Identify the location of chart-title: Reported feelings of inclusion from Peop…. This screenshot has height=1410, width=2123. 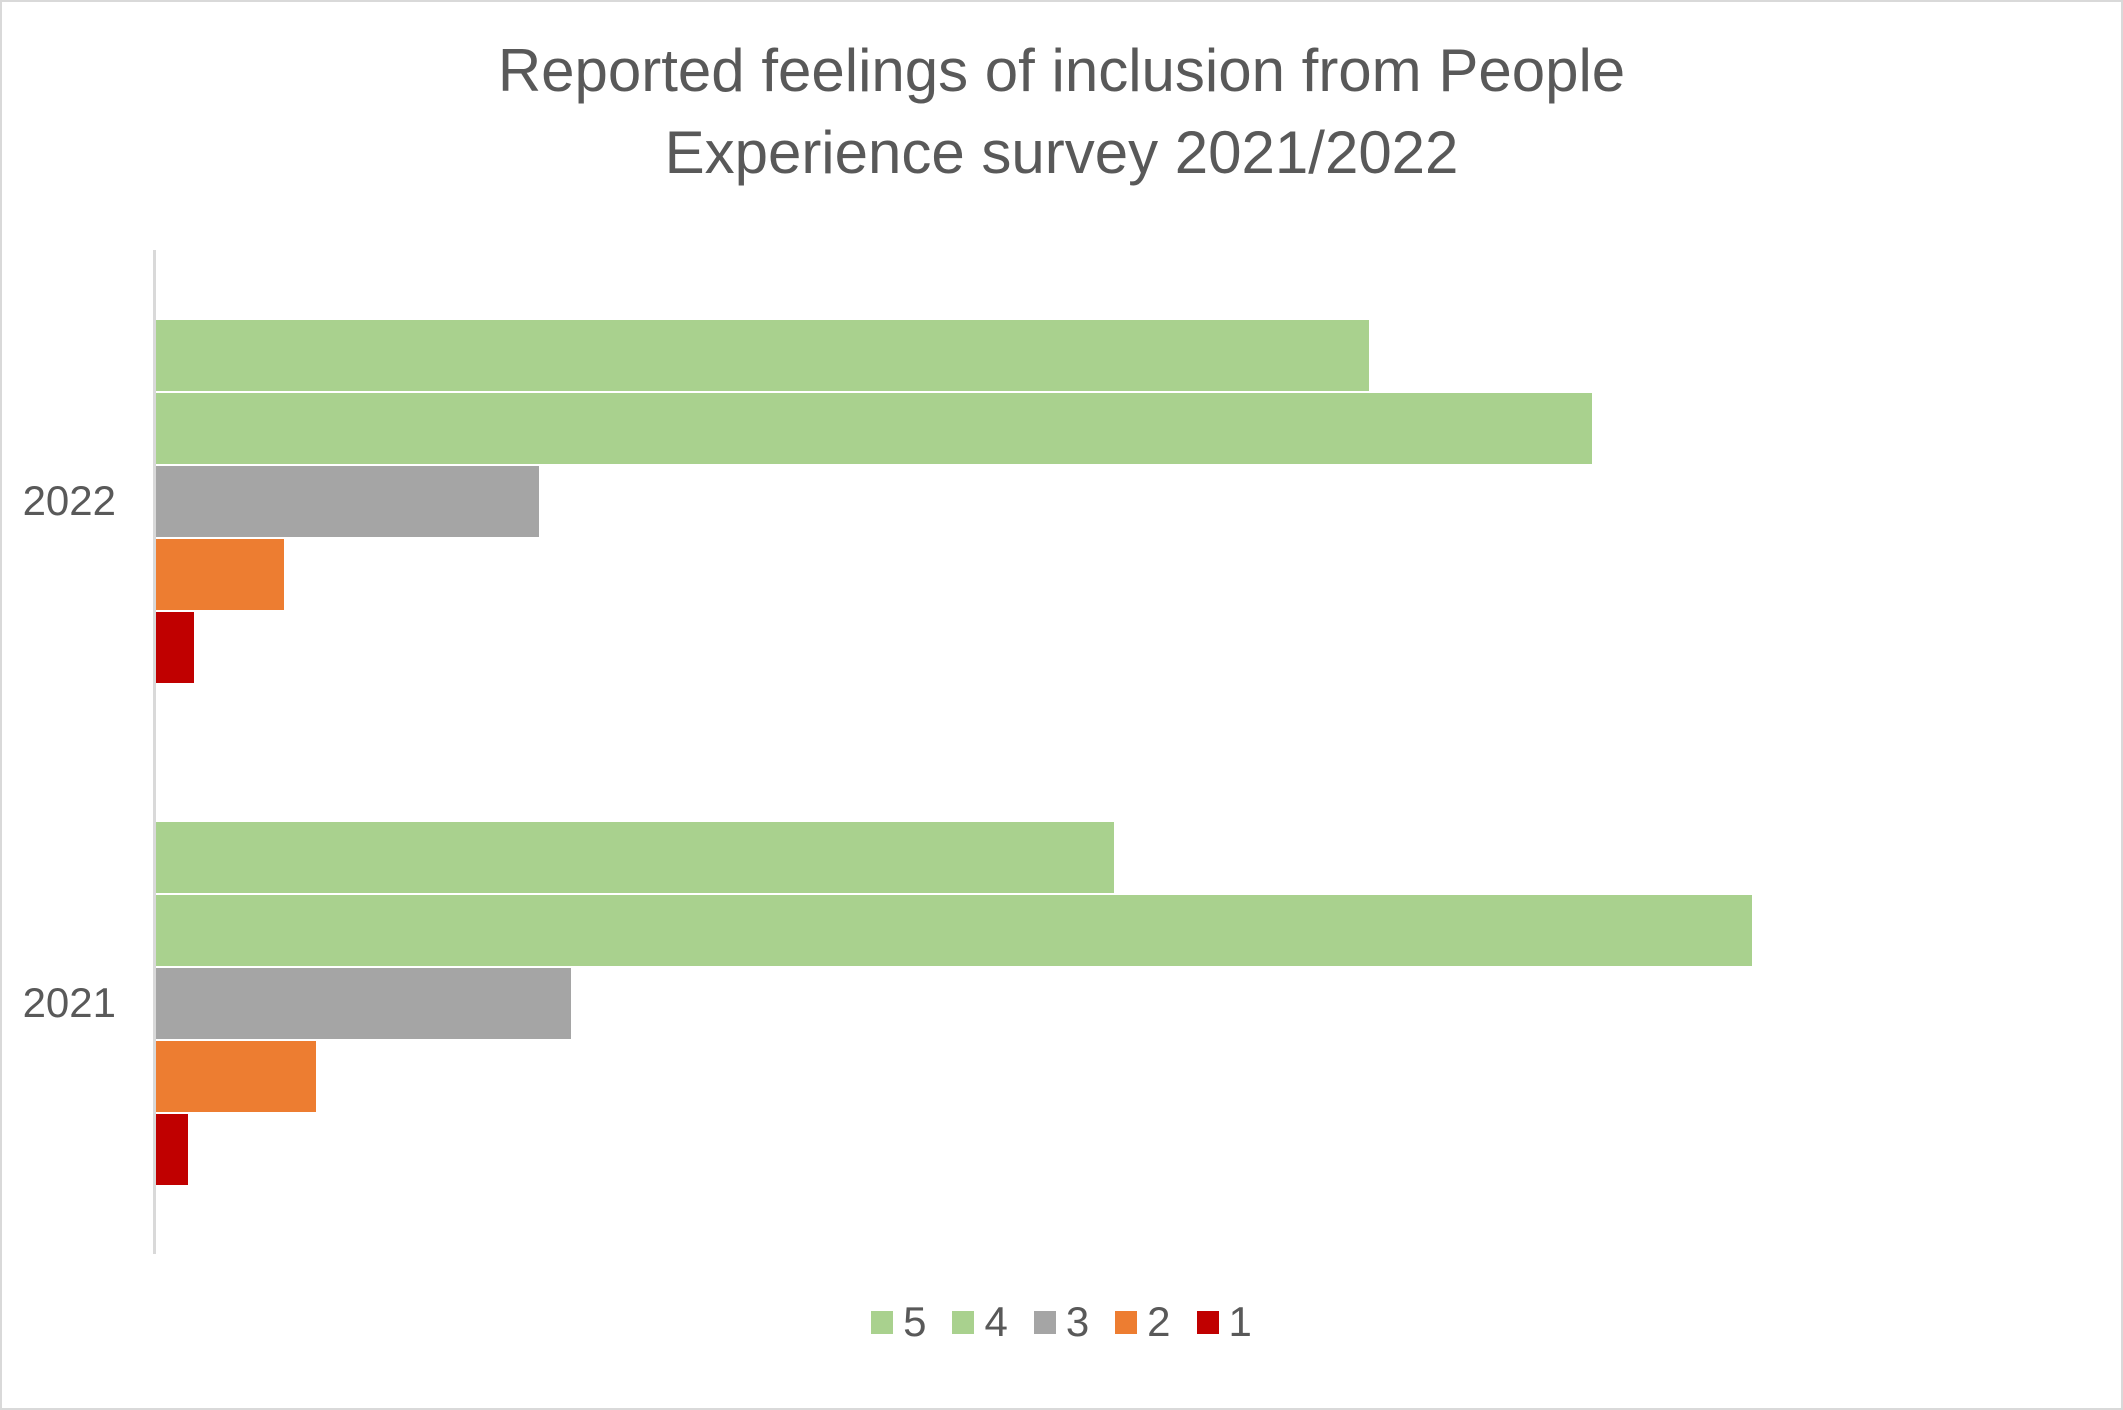
(1061, 112).